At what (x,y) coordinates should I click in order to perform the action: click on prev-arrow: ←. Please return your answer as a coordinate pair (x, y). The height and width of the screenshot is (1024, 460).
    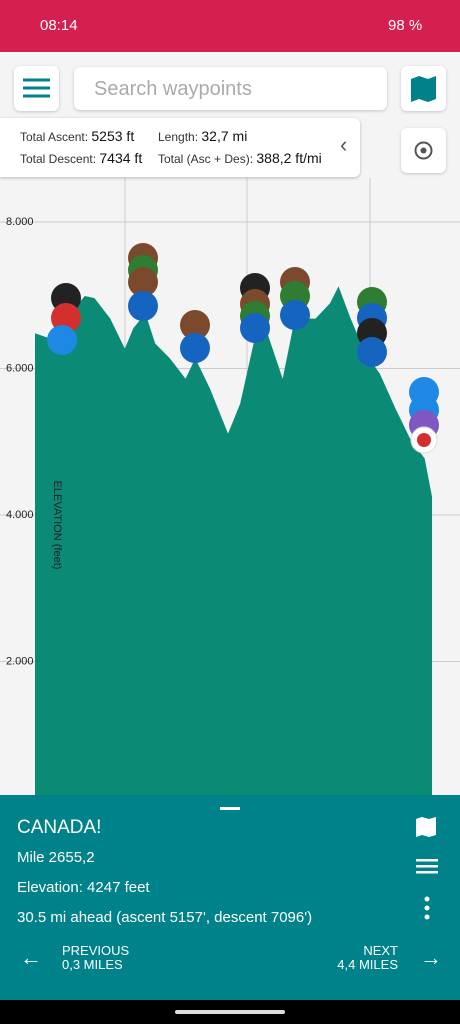
    Looking at the image, I should click on (31, 957).